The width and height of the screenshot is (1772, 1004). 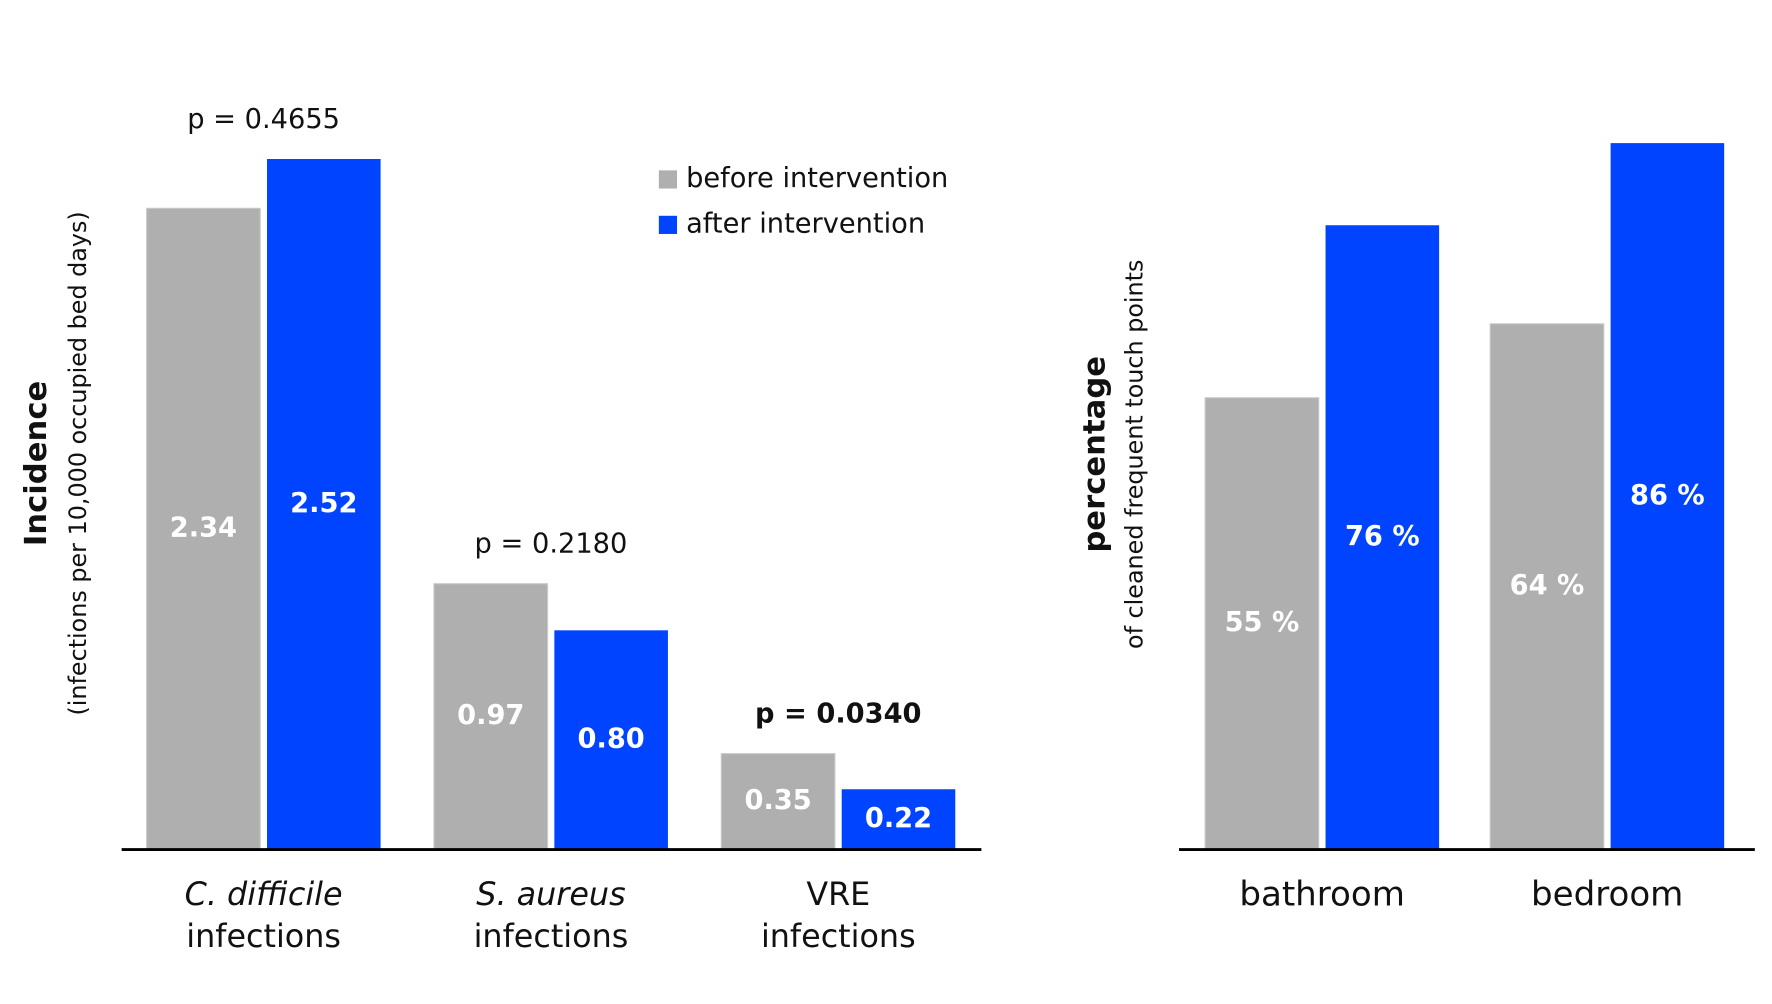 I want to click on p-value: p = 0.0340, so click(x=838, y=714).